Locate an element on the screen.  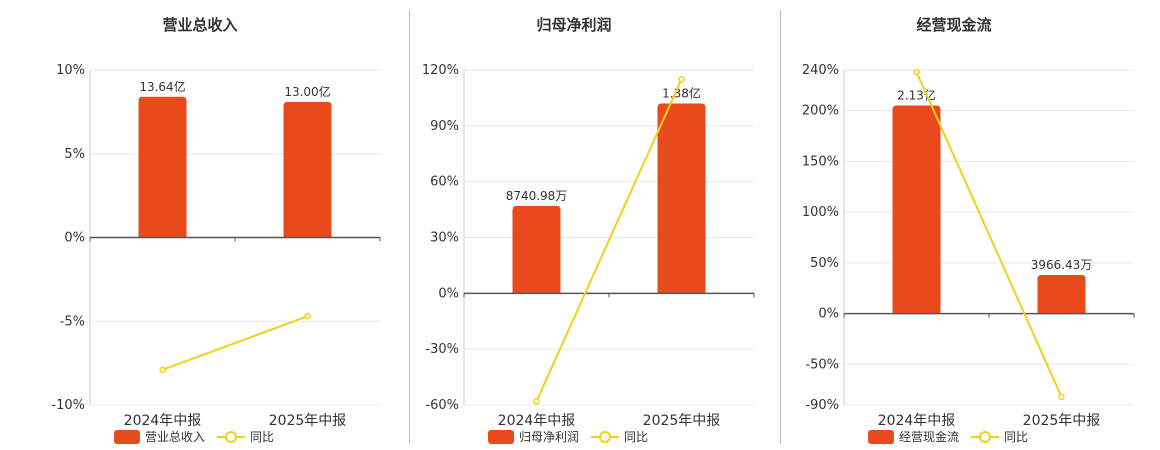
chart-title: 归母净利润 is located at coordinates (574, 25).